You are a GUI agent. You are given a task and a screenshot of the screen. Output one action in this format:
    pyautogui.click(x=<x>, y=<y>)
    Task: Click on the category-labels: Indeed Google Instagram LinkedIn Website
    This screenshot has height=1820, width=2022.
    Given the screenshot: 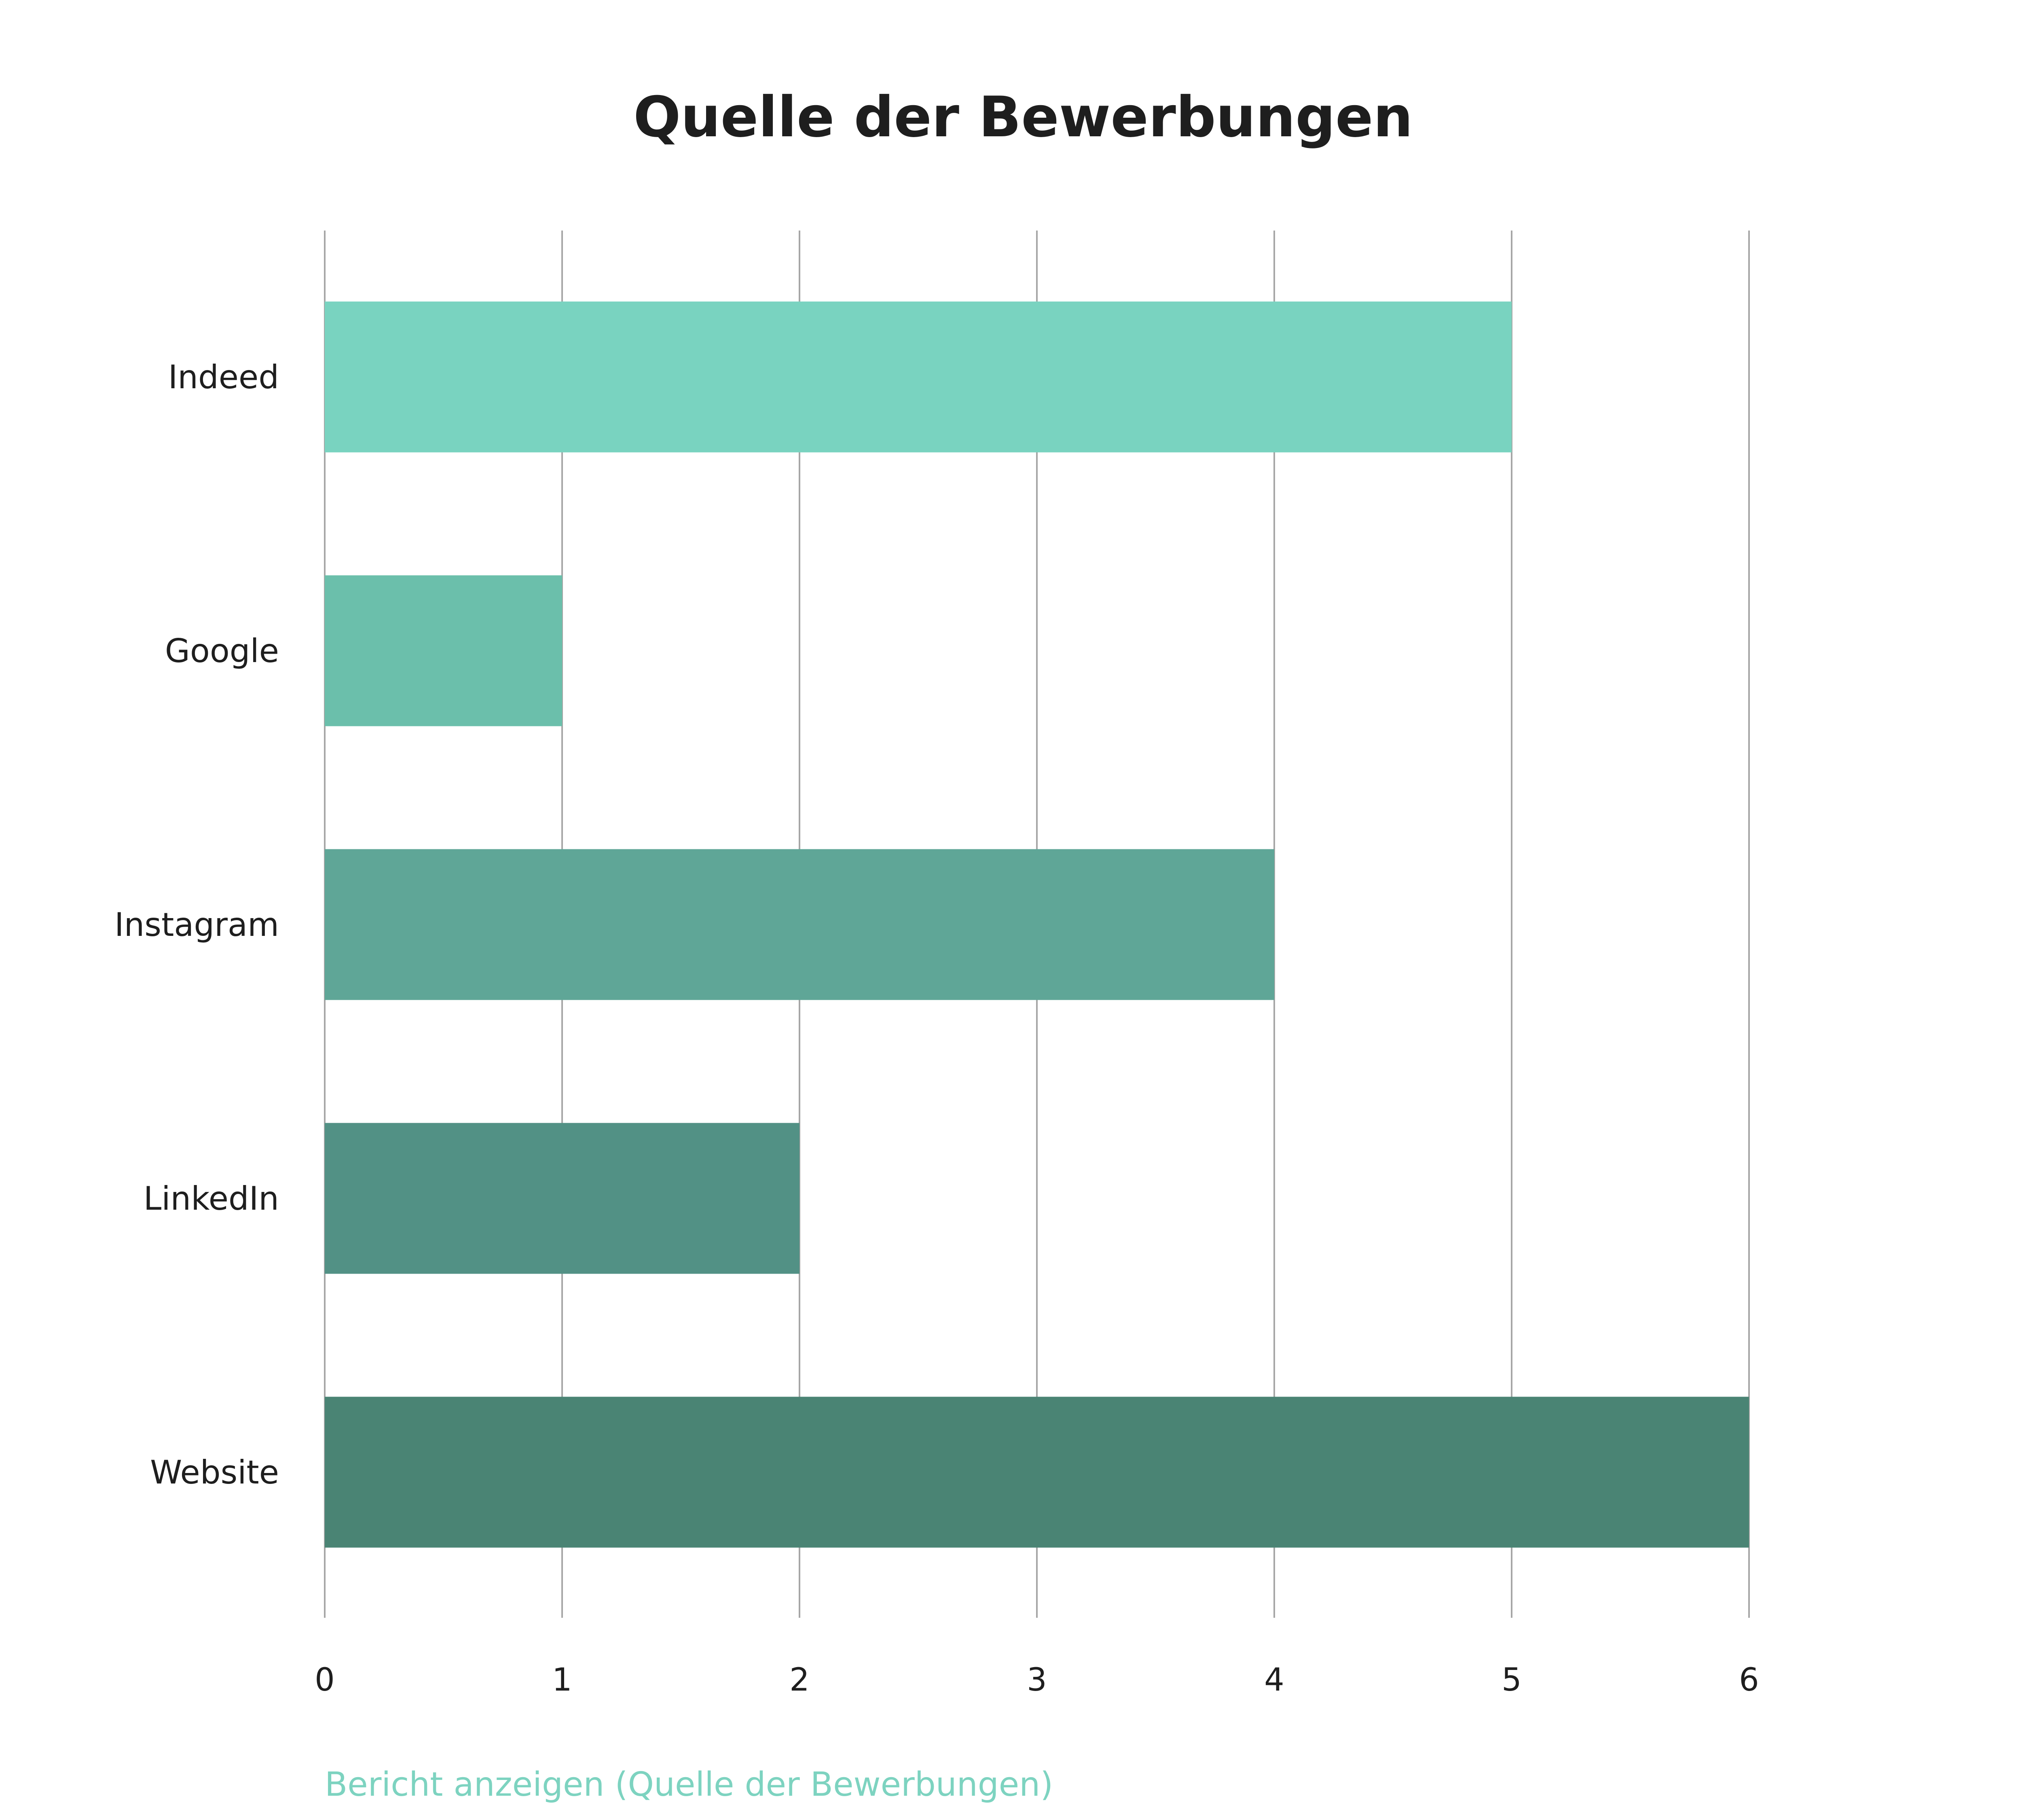 What is the action you would take?
    pyautogui.click(x=196, y=924)
    